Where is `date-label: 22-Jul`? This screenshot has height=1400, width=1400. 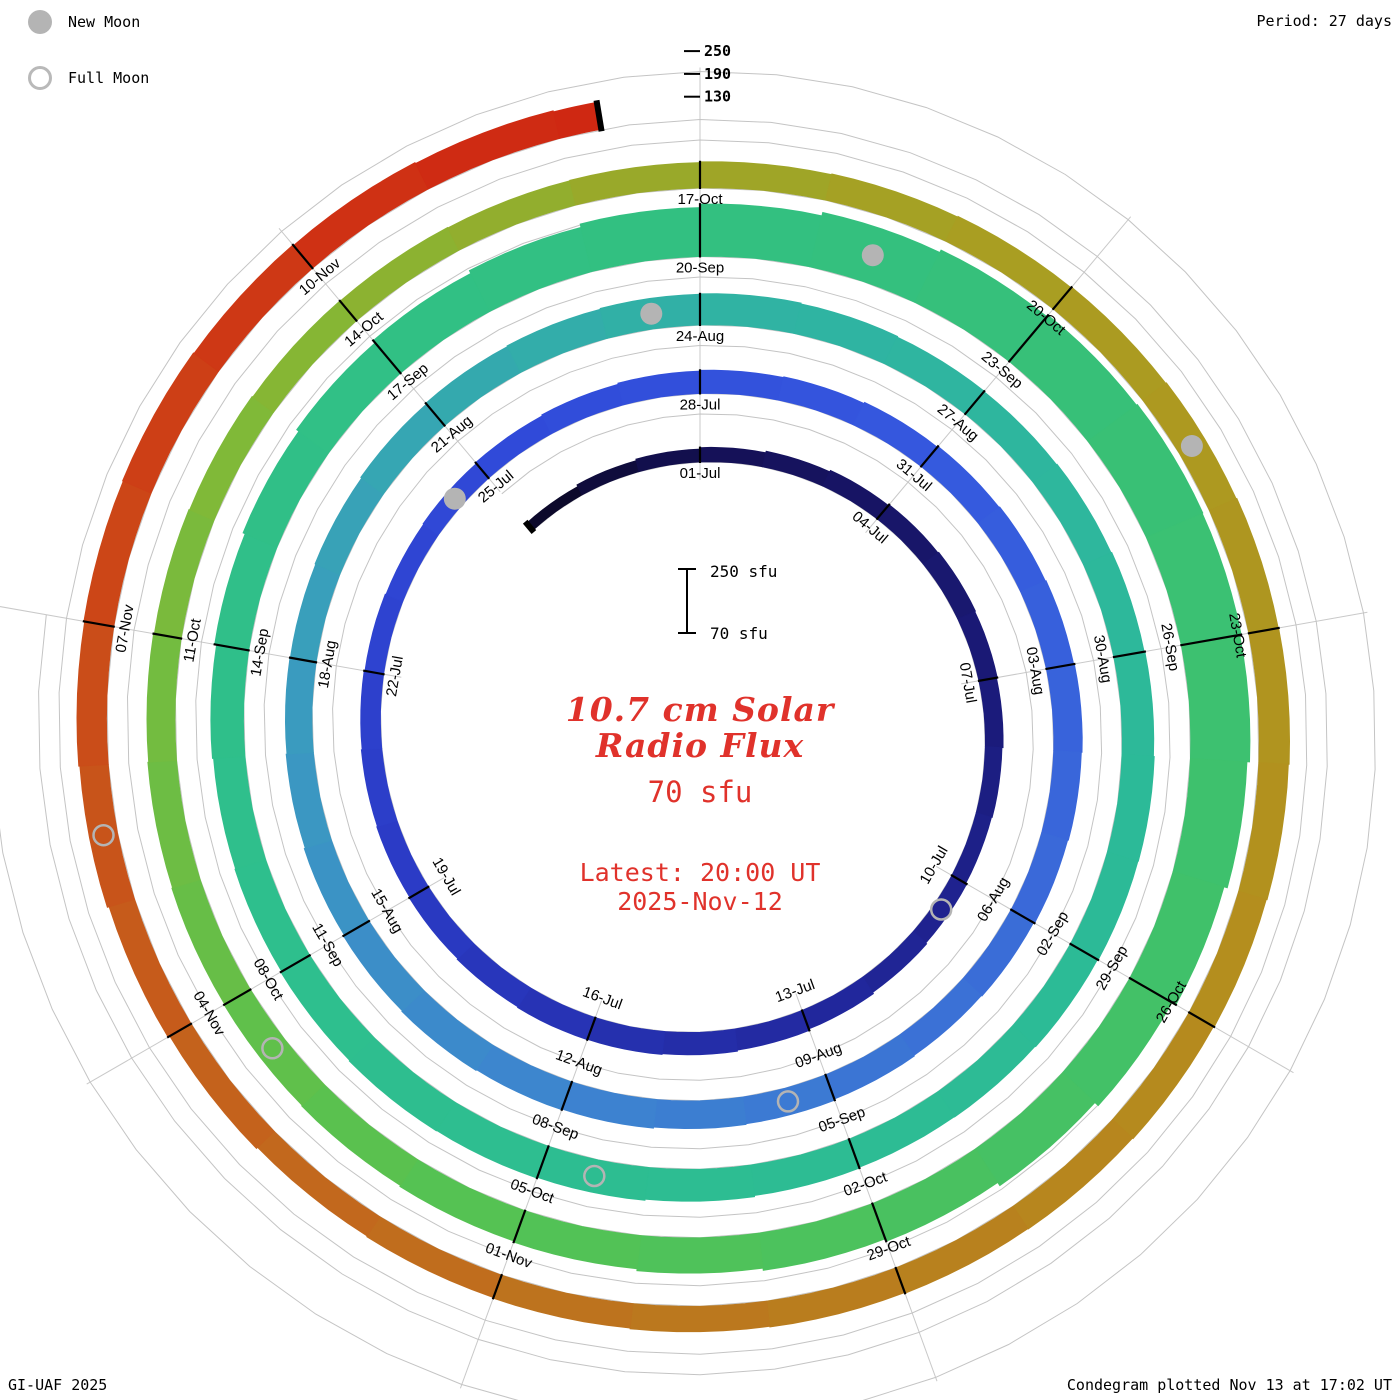
date-label: 22-Jul is located at coordinates (395, 676).